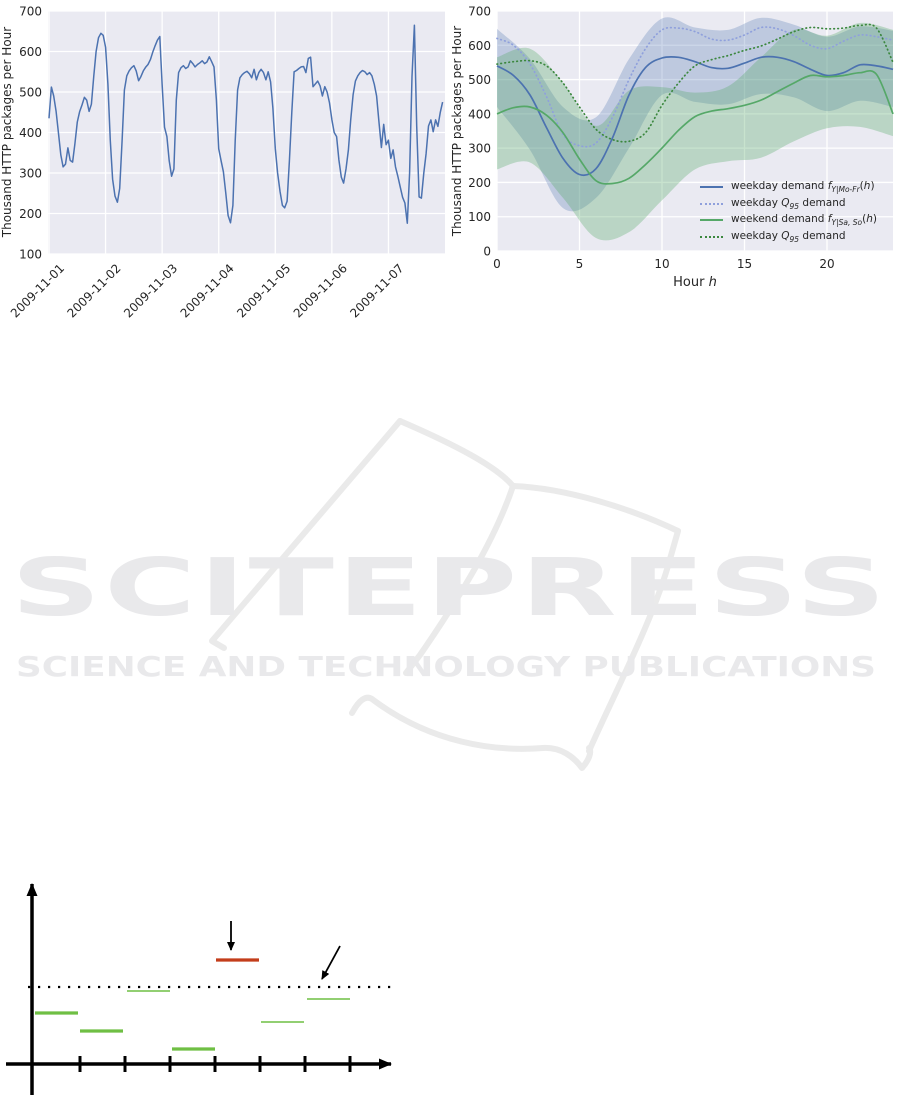 This screenshot has height=1098, width=901. I want to click on x-tick-label: 20, so click(826, 264).